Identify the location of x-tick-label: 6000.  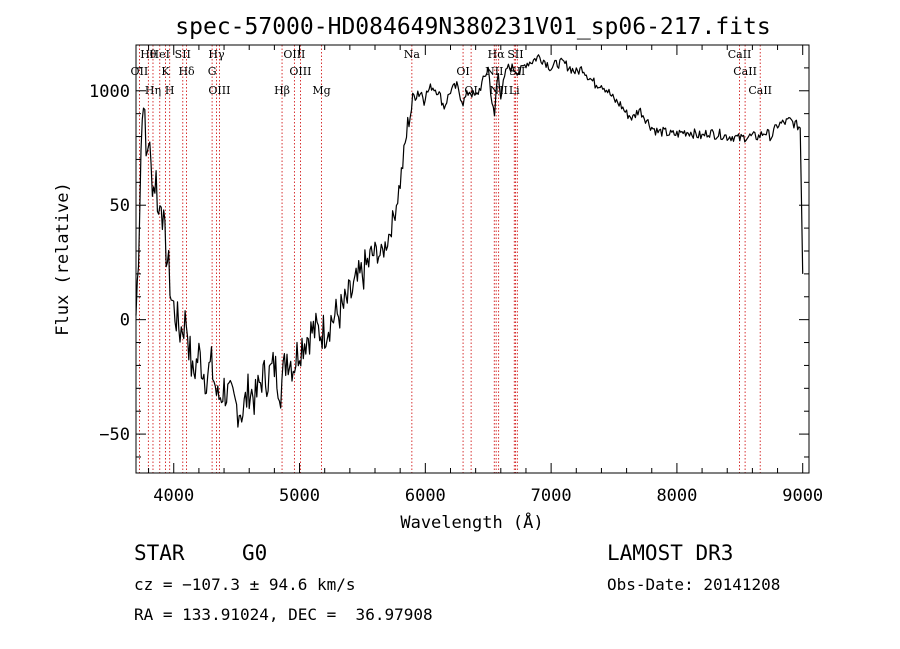
(425, 496).